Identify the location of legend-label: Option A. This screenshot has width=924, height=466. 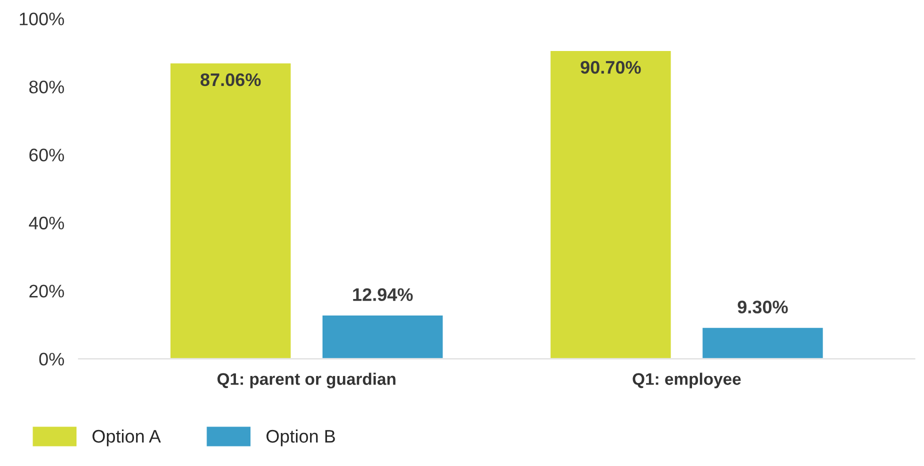
(126, 437).